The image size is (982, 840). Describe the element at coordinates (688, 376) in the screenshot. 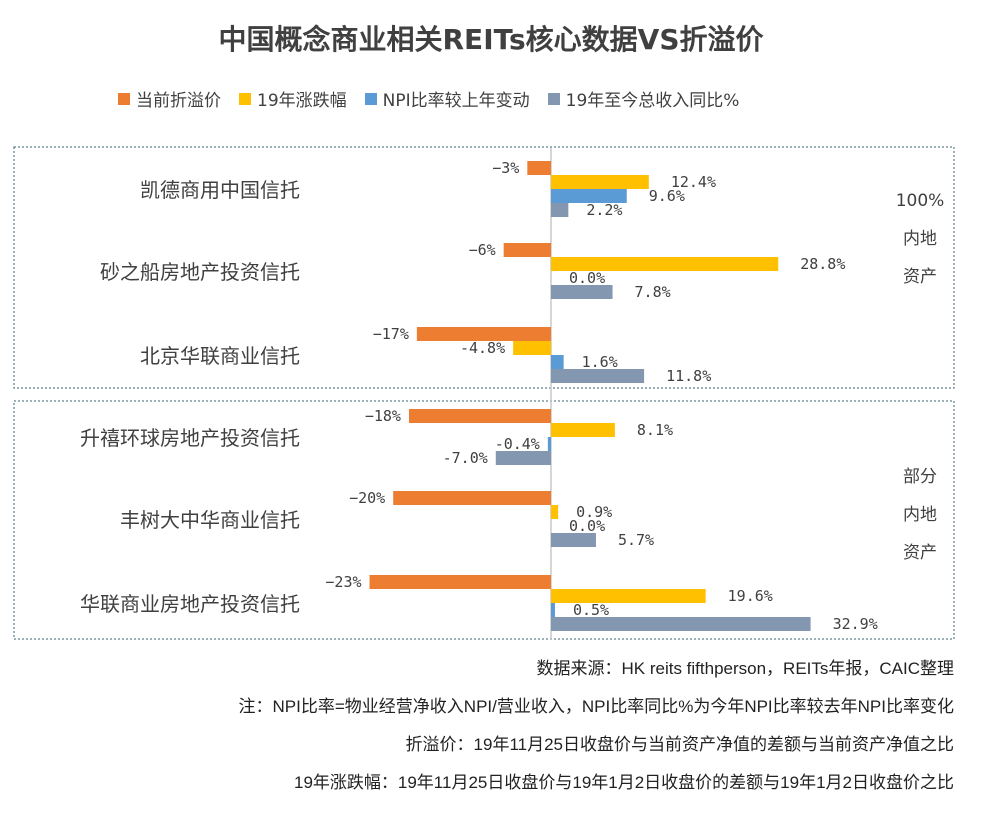

I see `data-label: 11.8%` at that location.